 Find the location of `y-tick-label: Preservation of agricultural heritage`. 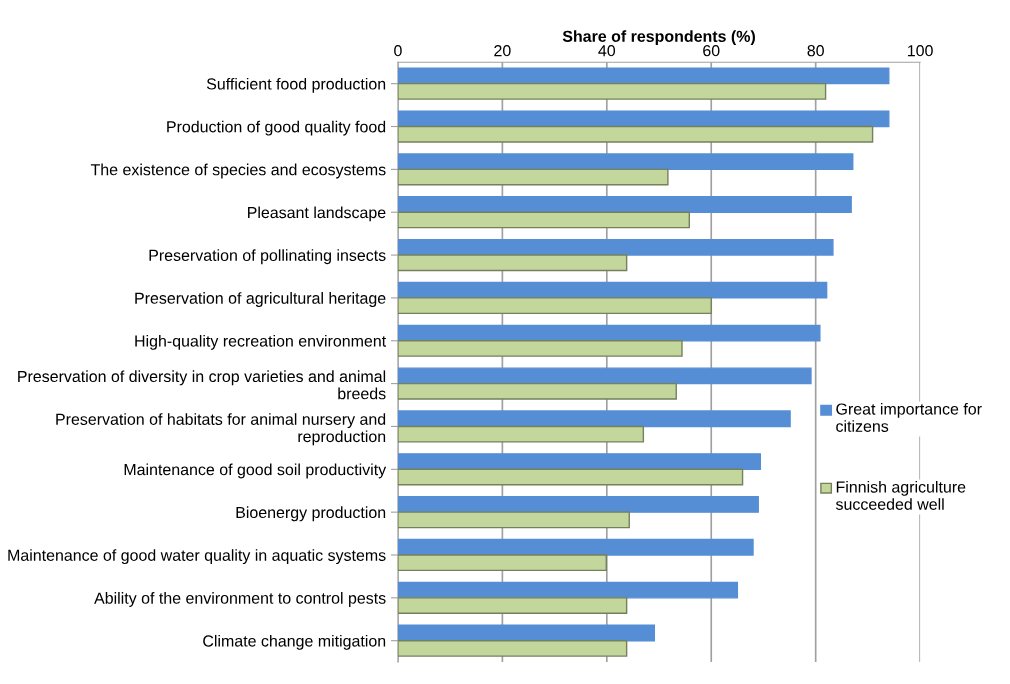

y-tick-label: Preservation of agricultural heritage is located at coordinates (260, 300).